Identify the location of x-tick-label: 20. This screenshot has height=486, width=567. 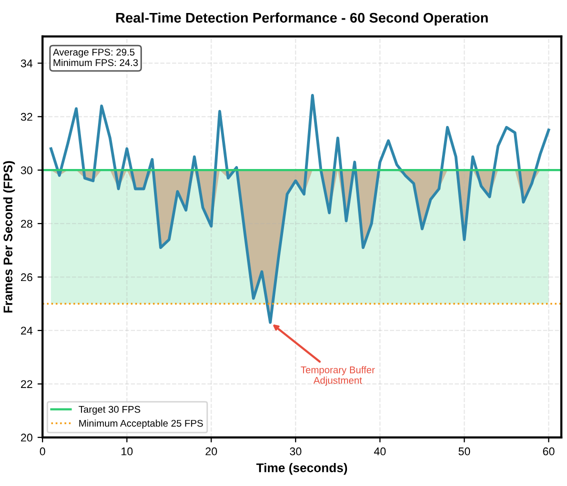
(211, 451).